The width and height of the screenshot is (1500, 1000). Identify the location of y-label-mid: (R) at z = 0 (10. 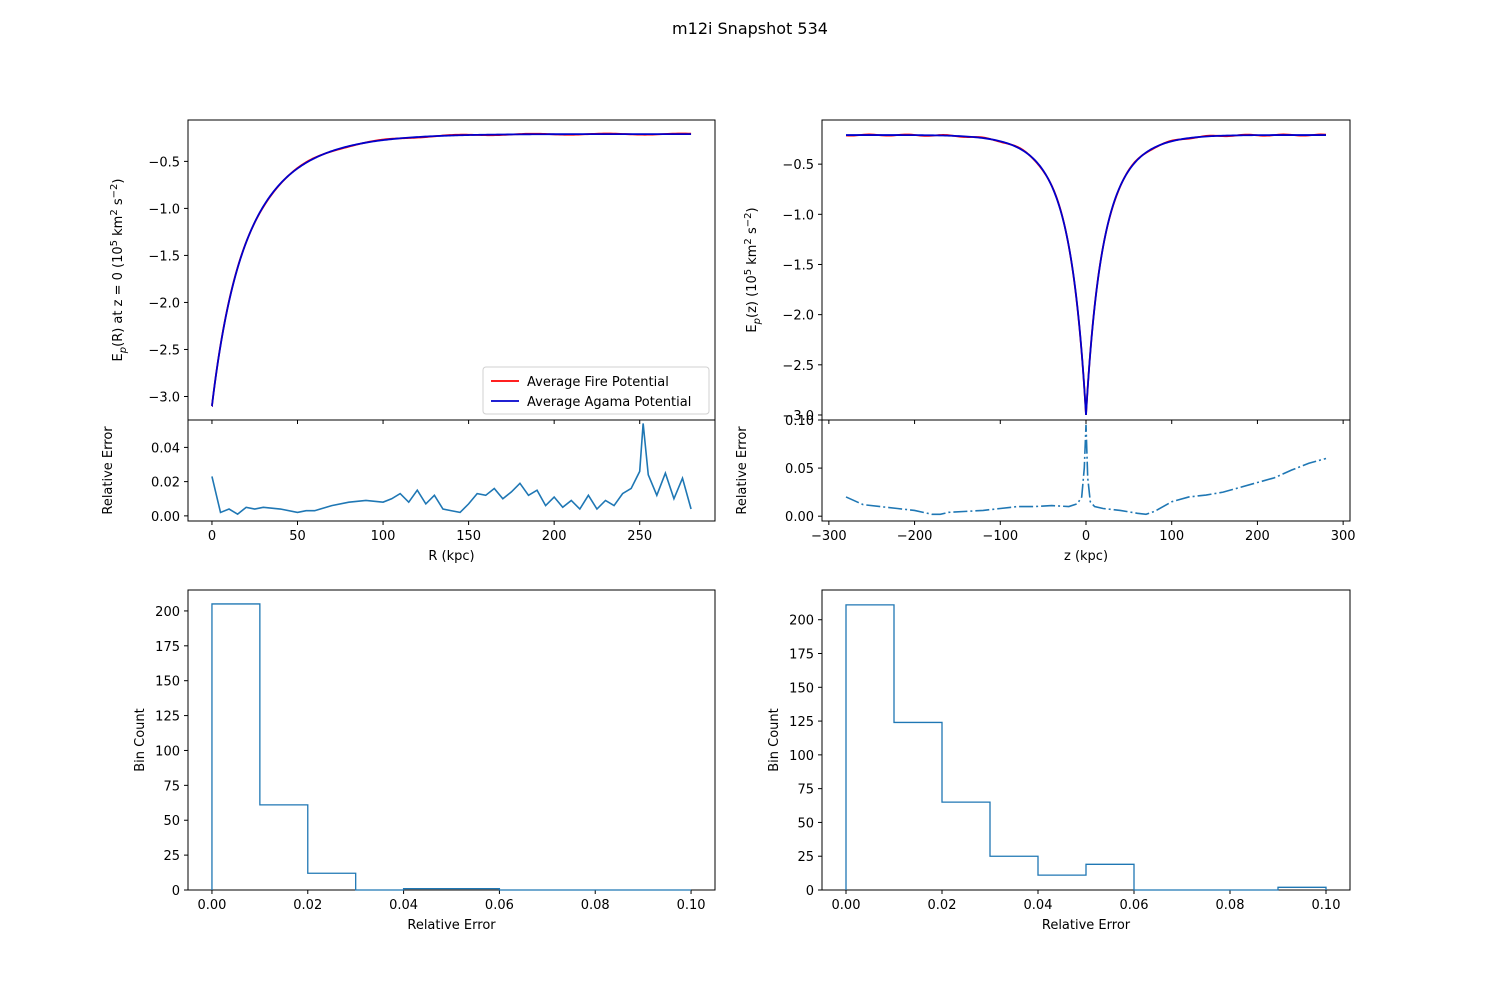
(118, 296).